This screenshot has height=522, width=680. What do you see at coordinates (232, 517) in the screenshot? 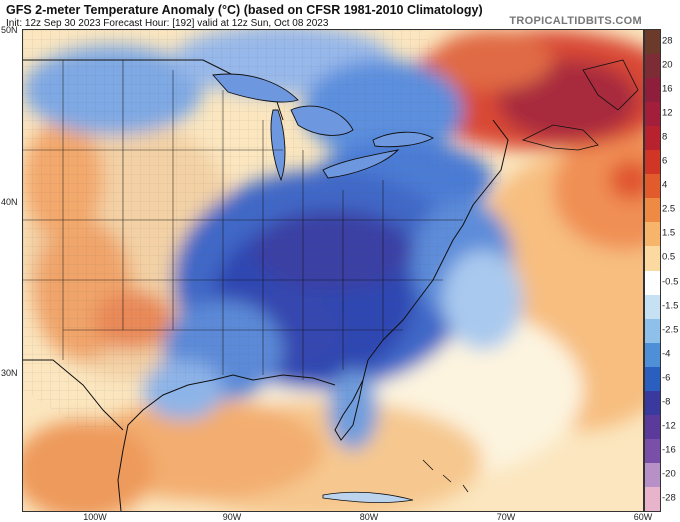
I see `lon-label-90w: 90W` at bounding box center [232, 517].